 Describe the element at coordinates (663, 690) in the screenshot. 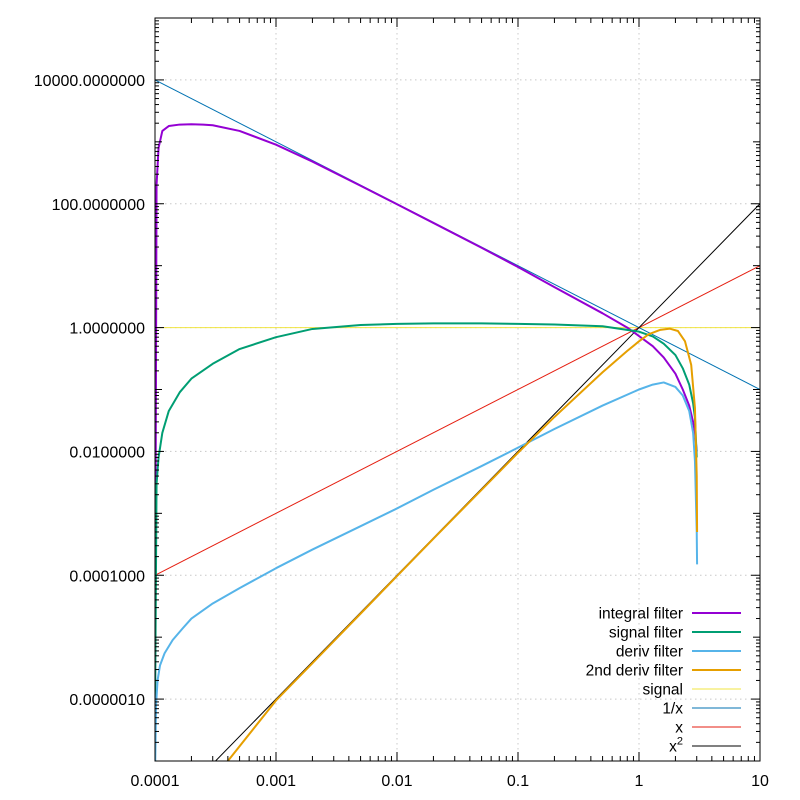

I see `legend-label: signal` at that location.